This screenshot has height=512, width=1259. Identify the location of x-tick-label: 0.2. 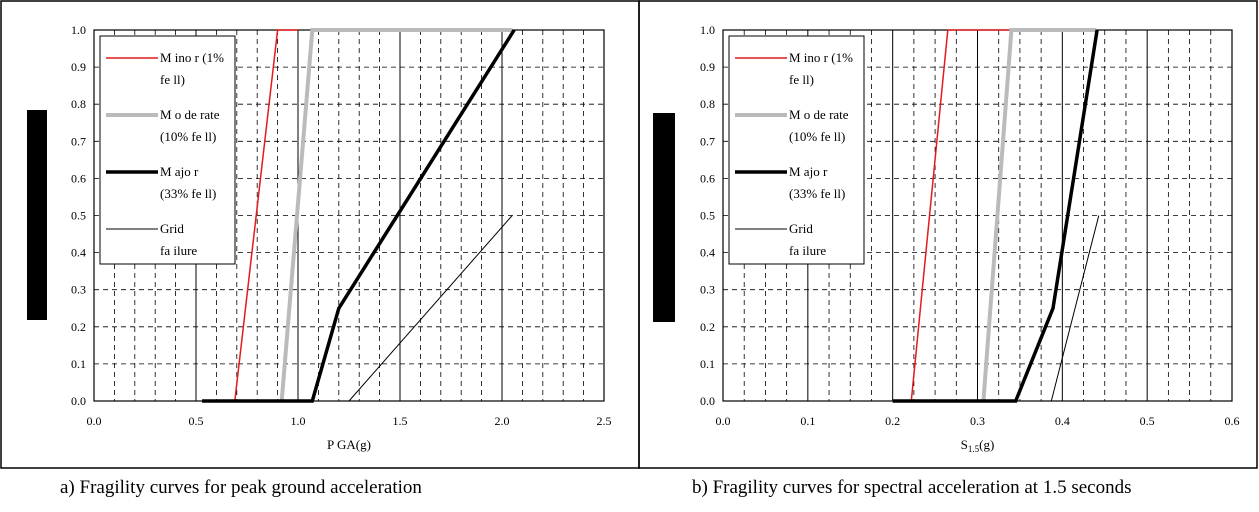
(892, 421).